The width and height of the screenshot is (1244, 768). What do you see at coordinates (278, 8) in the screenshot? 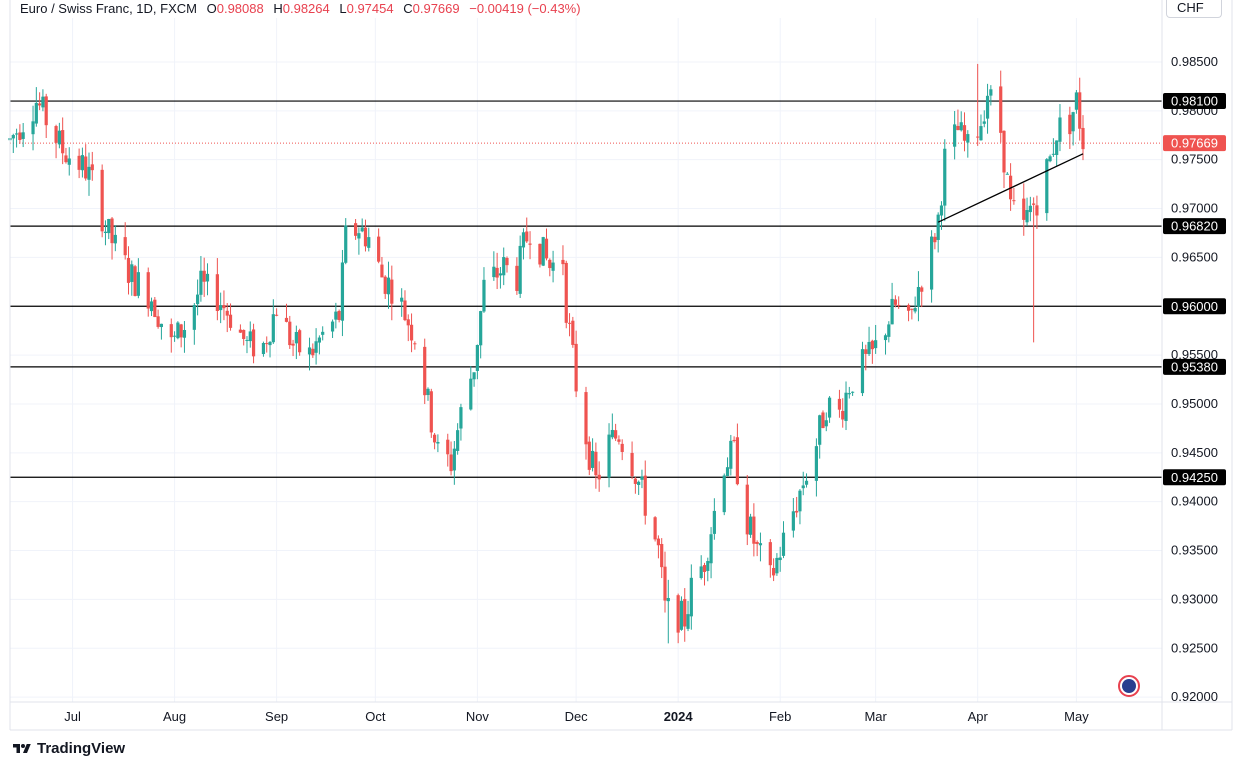
I see `high-label: H` at bounding box center [278, 8].